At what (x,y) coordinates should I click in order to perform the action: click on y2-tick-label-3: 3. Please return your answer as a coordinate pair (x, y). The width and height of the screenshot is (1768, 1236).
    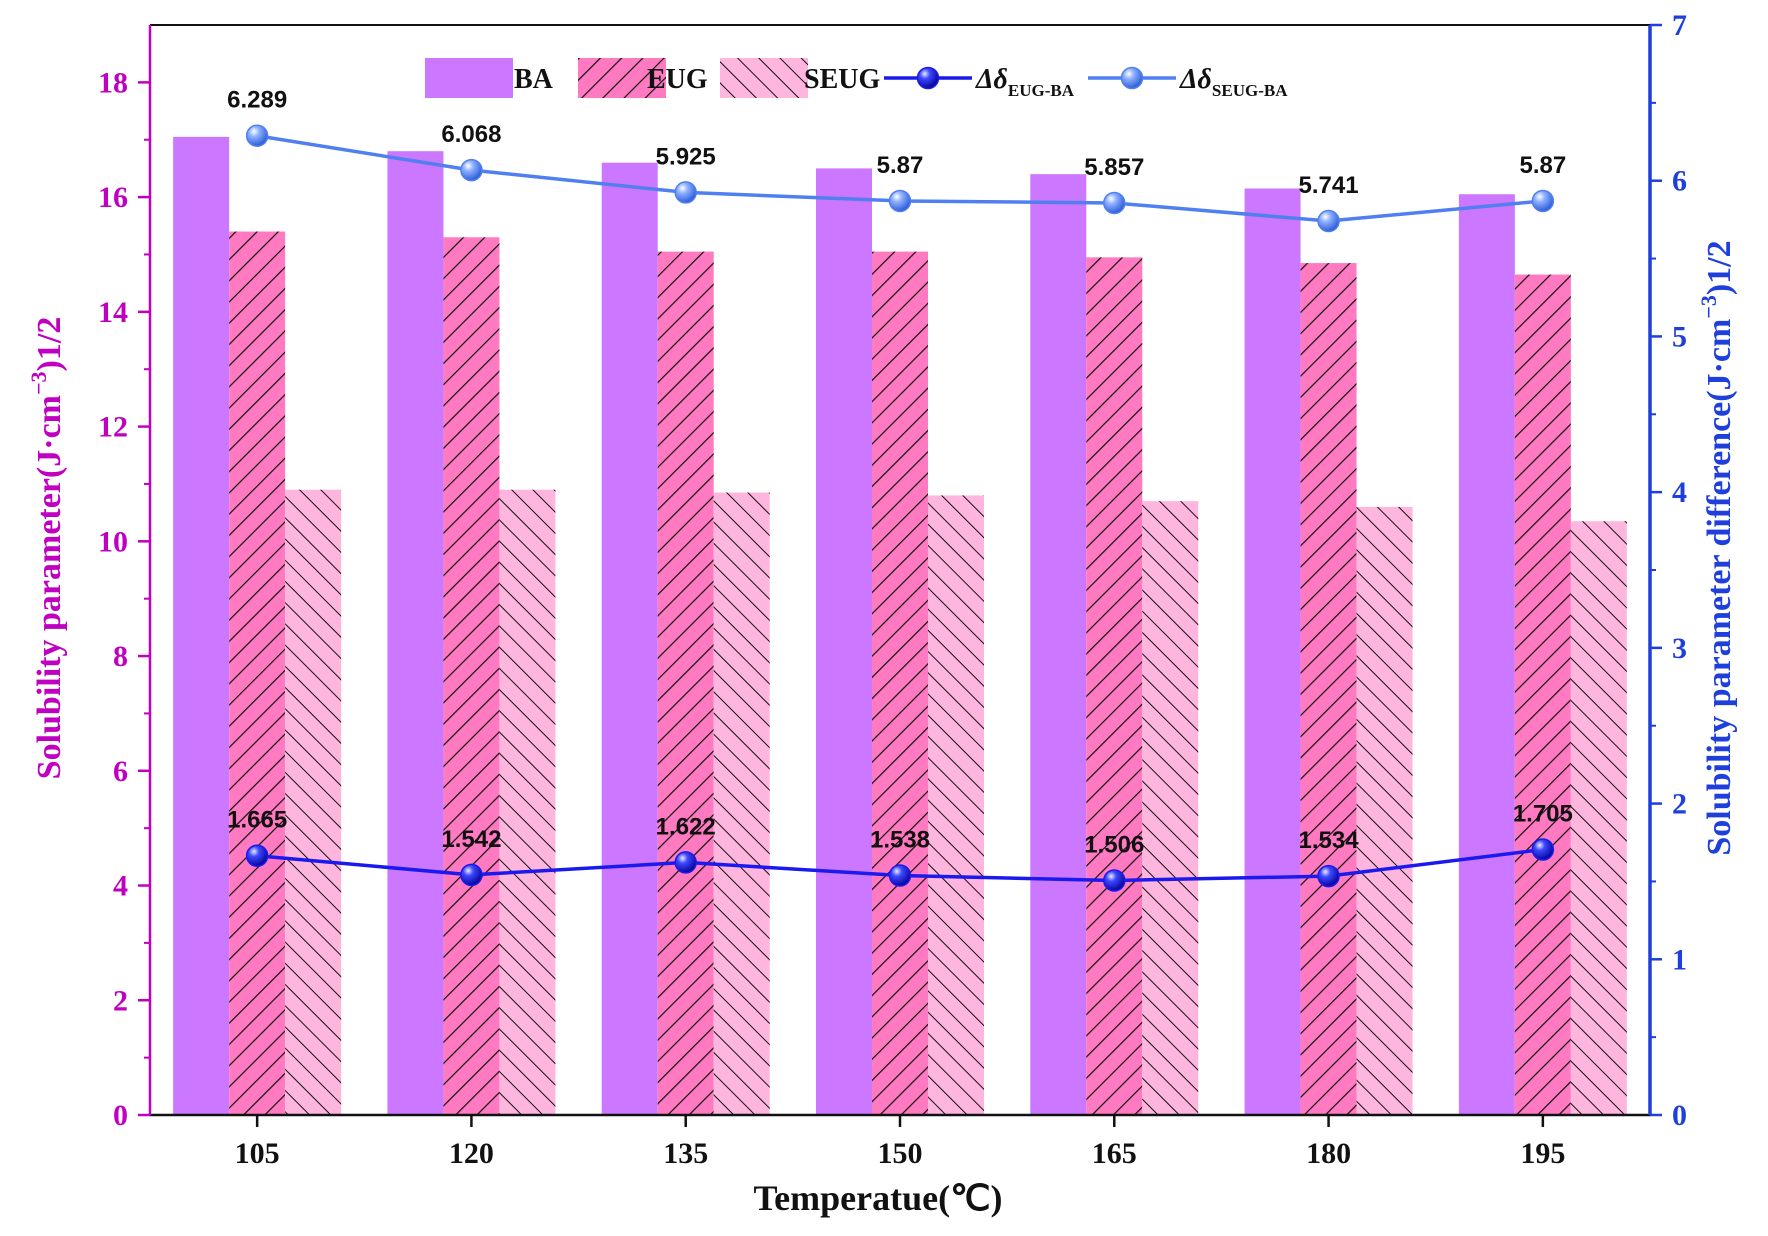
    Looking at the image, I should click on (1679, 648).